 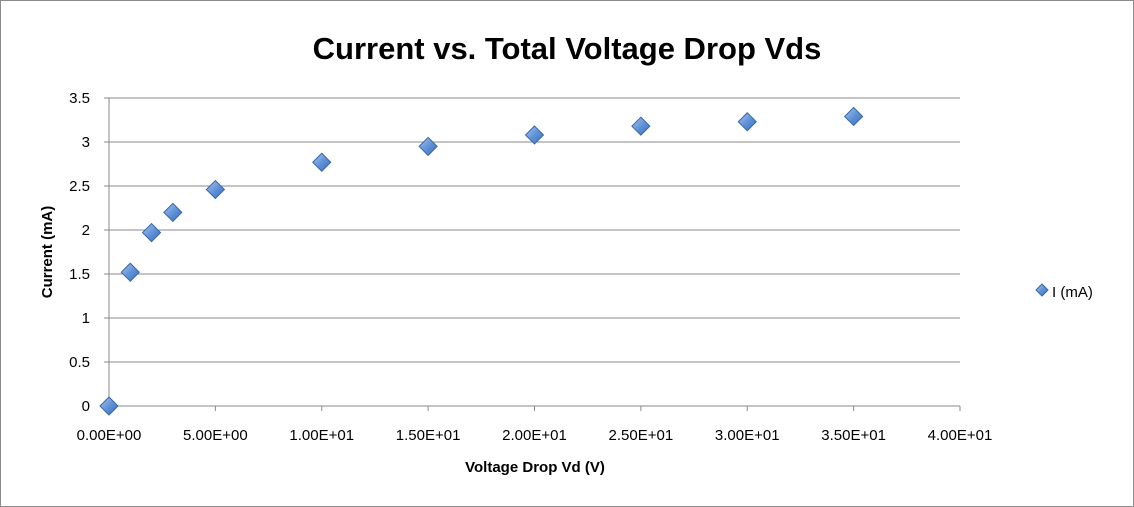 I want to click on legend-marker-diamond, so click(x=1042, y=290).